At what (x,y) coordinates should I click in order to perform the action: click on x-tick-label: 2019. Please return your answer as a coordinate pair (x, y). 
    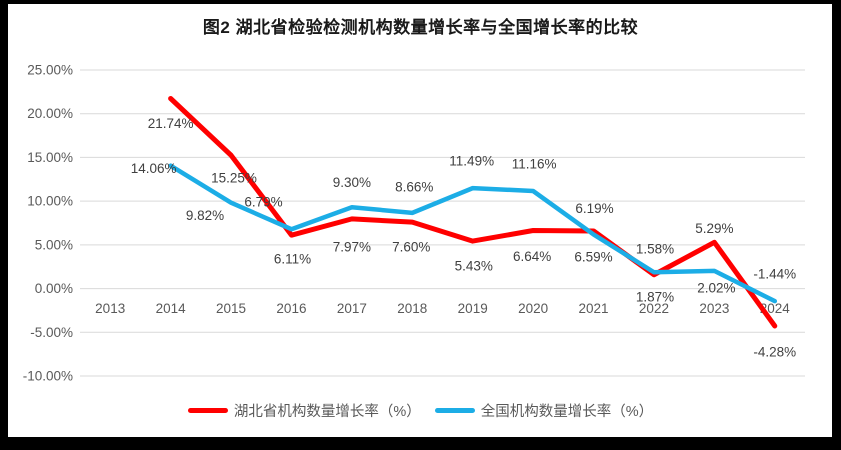
    Looking at the image, I should click on (473, 308).